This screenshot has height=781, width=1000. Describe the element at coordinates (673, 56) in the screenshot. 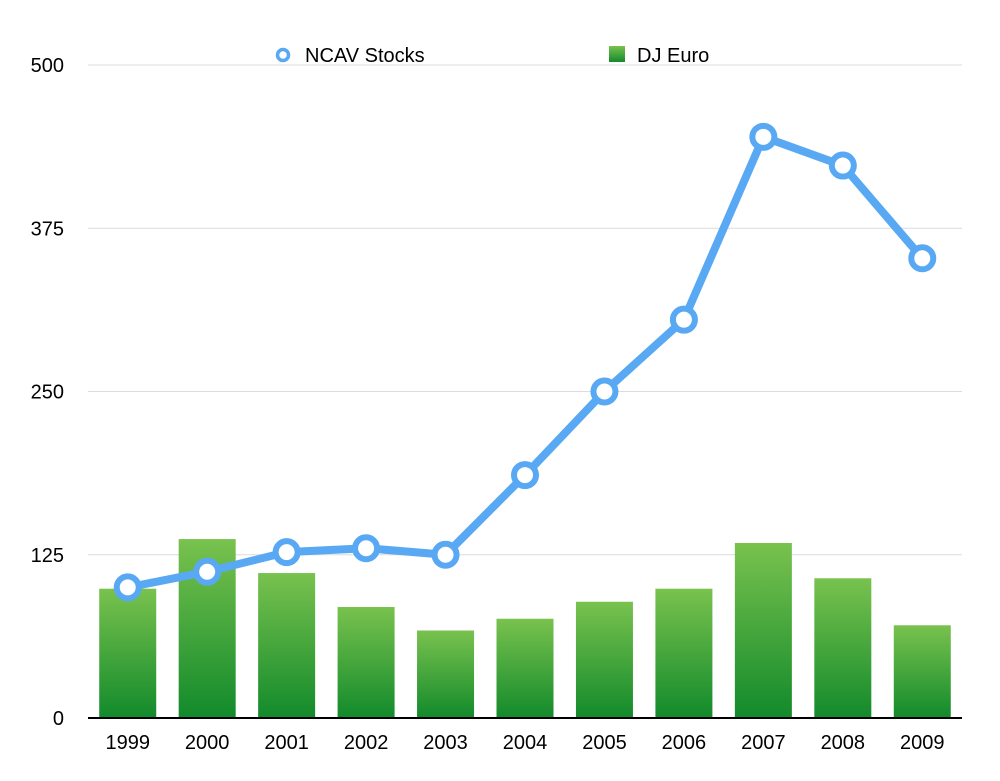

I see `legend-label-dj-euro: DJ Euro` at that location.